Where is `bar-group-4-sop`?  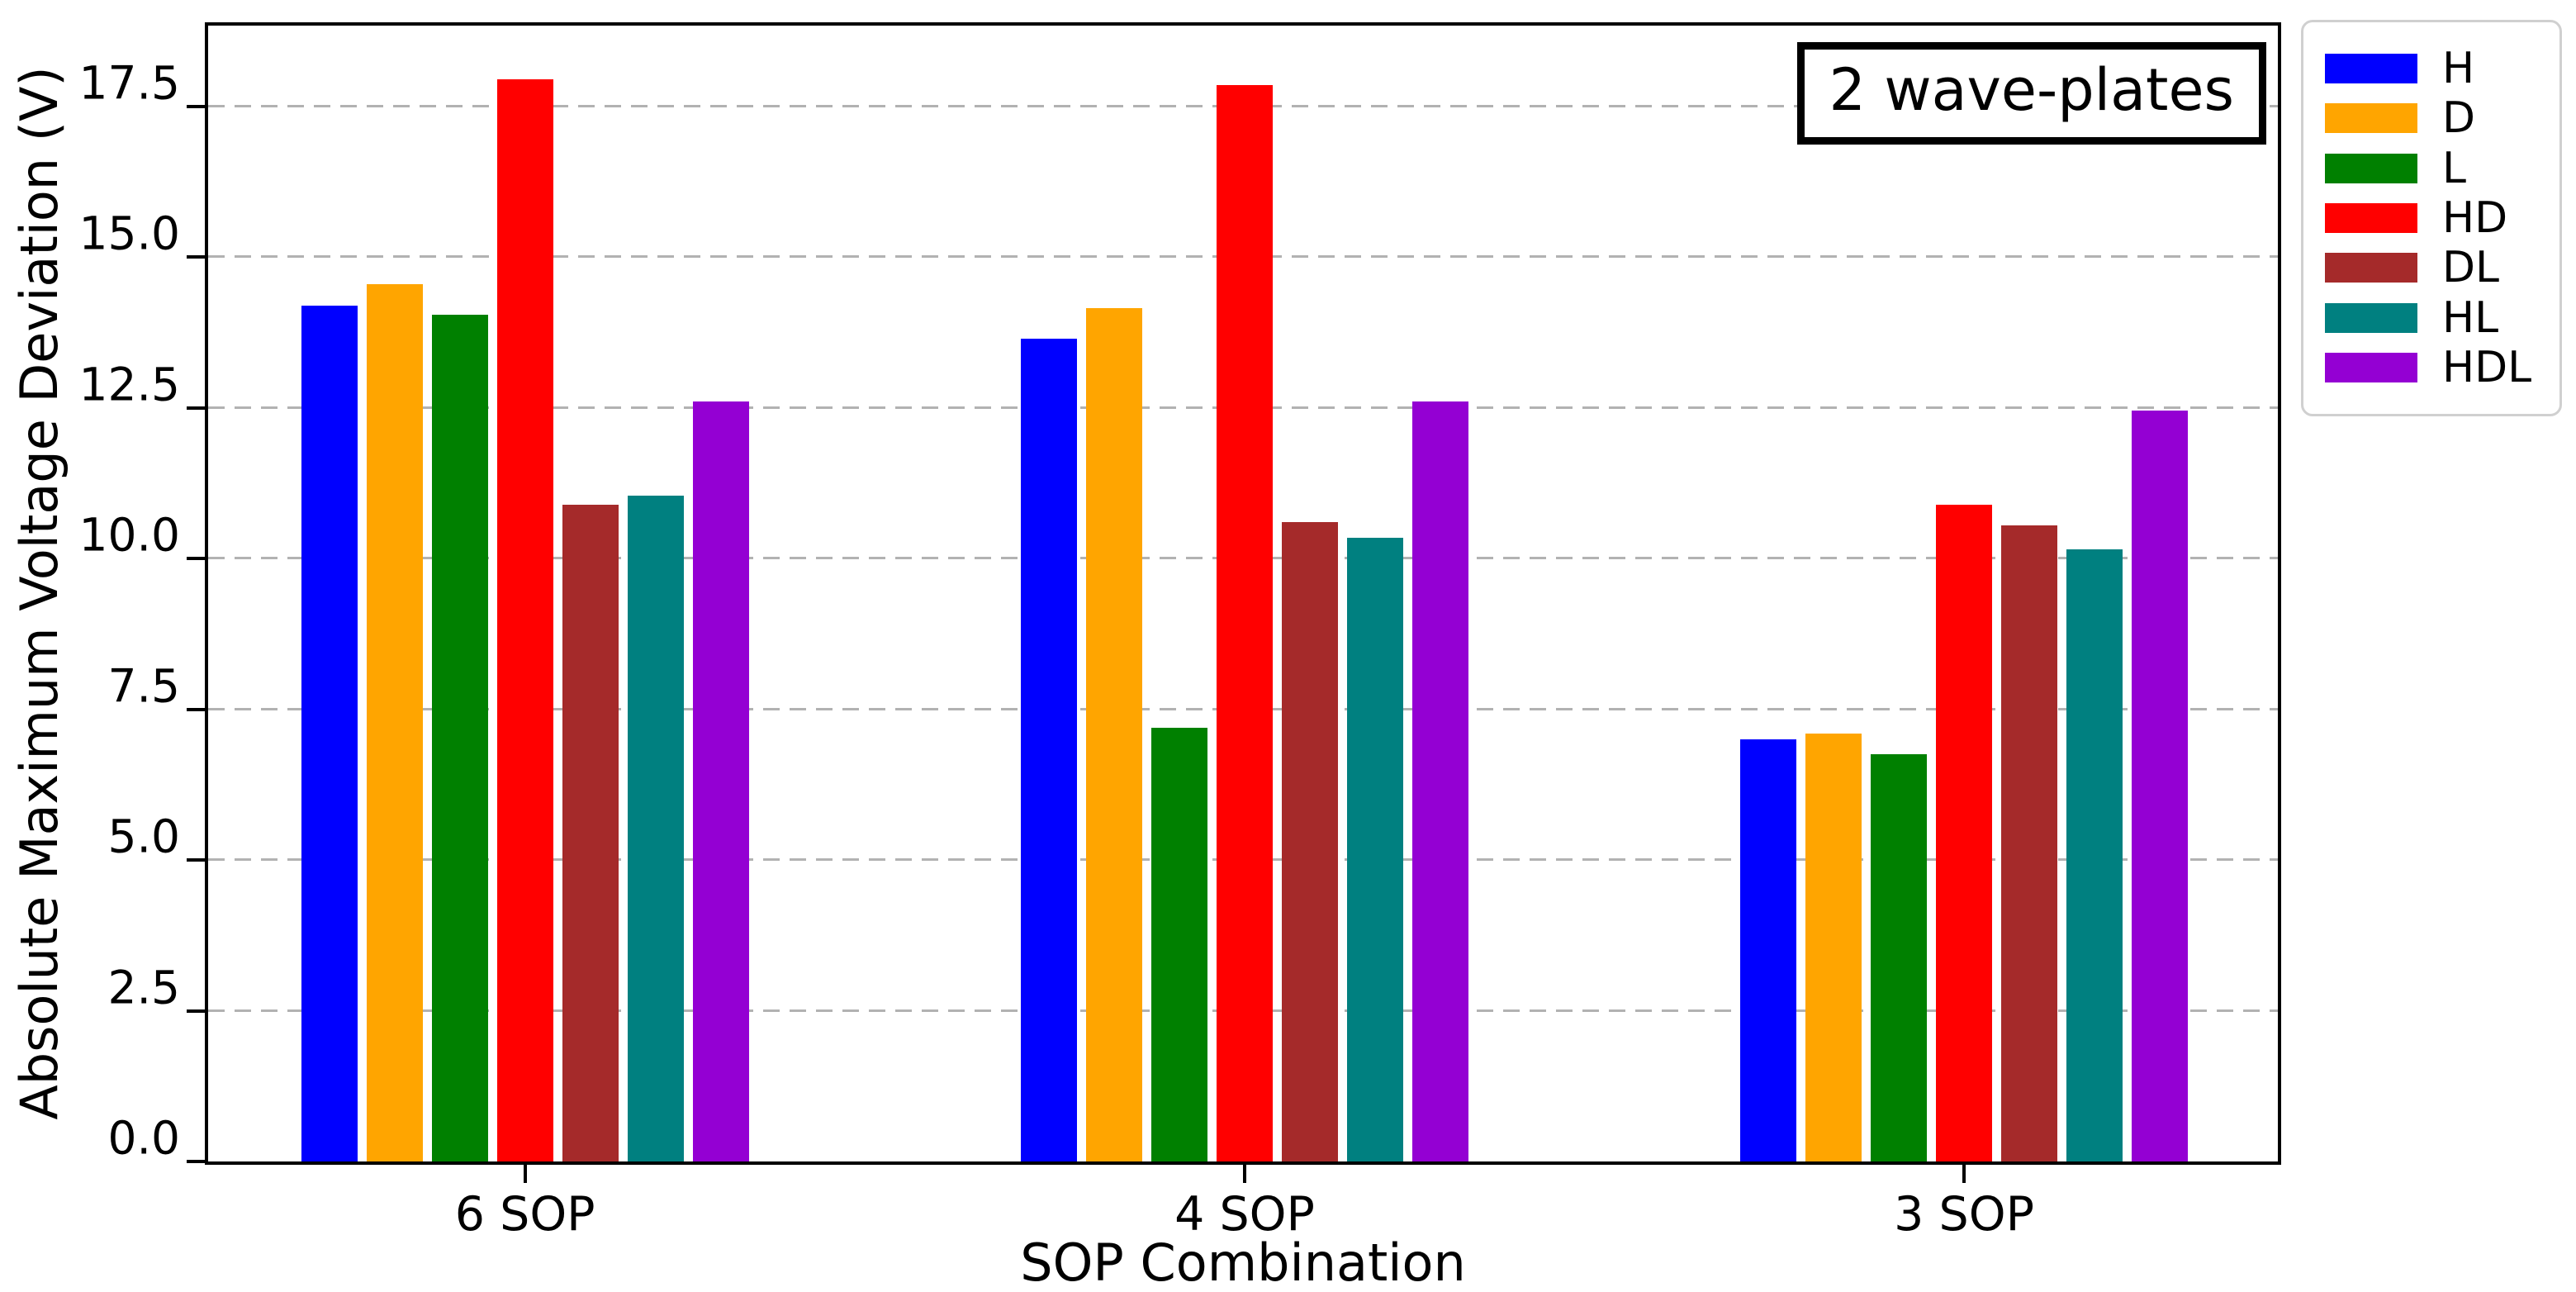 bar-group-4-sop is located at coordinates (1244, 623).